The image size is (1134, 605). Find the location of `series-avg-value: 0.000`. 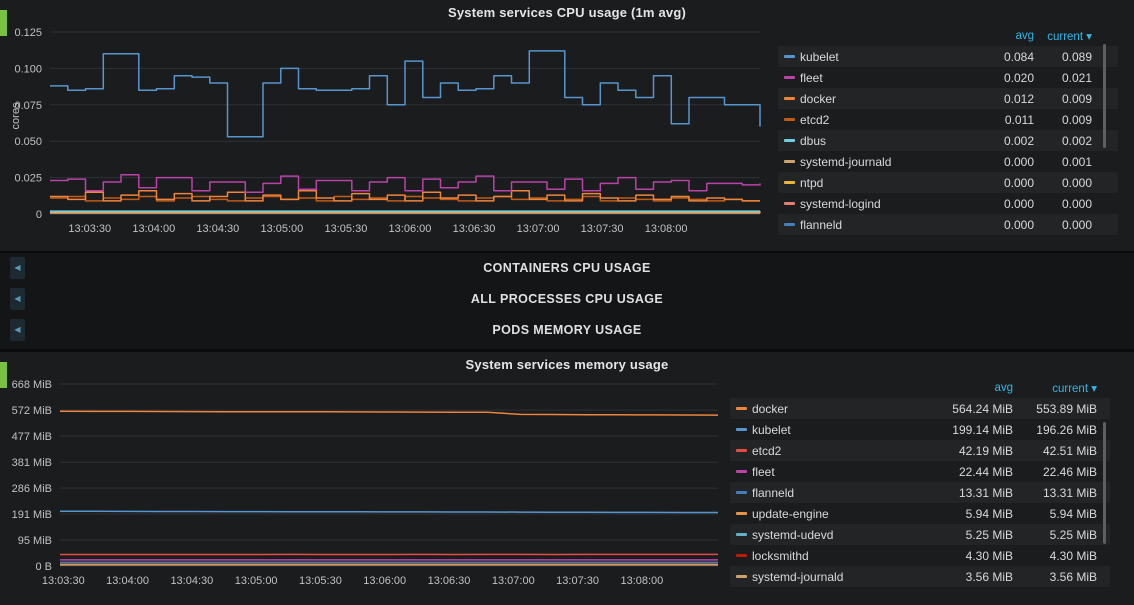

series-avg-value: 0.000 is located at coordinates (1018, 161).